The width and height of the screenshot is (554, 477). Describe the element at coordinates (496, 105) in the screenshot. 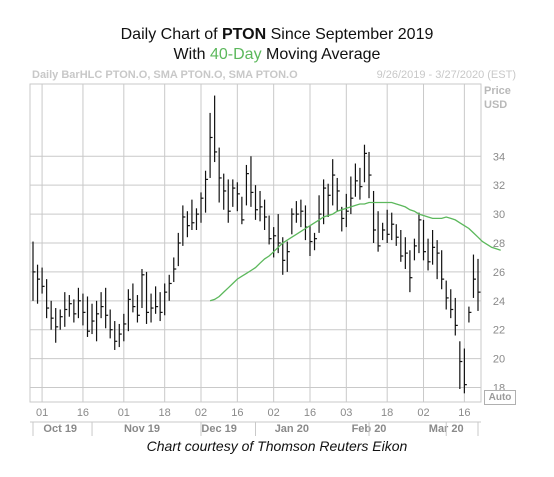

I see `currency-label: USD` at that location.